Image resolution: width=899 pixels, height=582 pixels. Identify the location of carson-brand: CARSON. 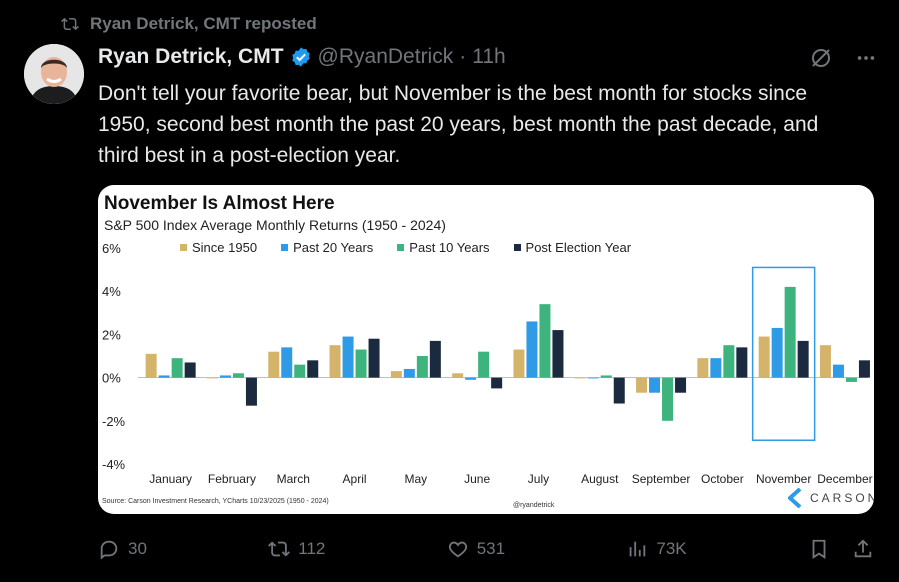
(842, 498).